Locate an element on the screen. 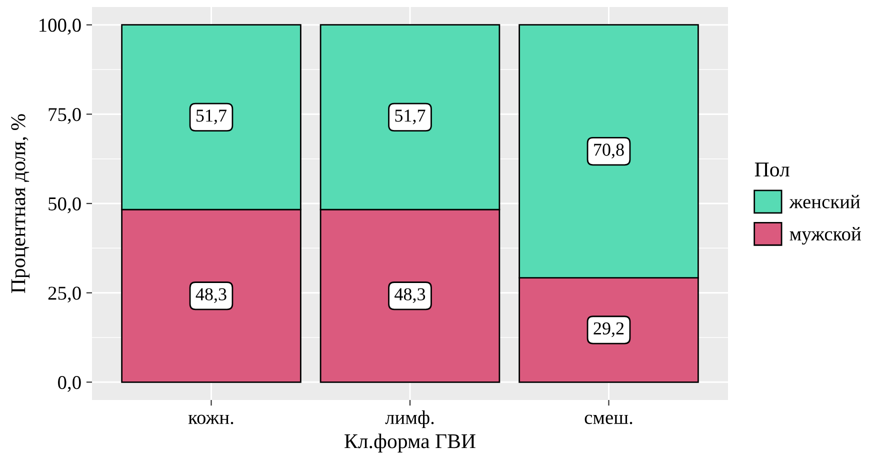 This screenshot has width=871, height=456. legend-title: Пол is located at coordinates (772, 169).